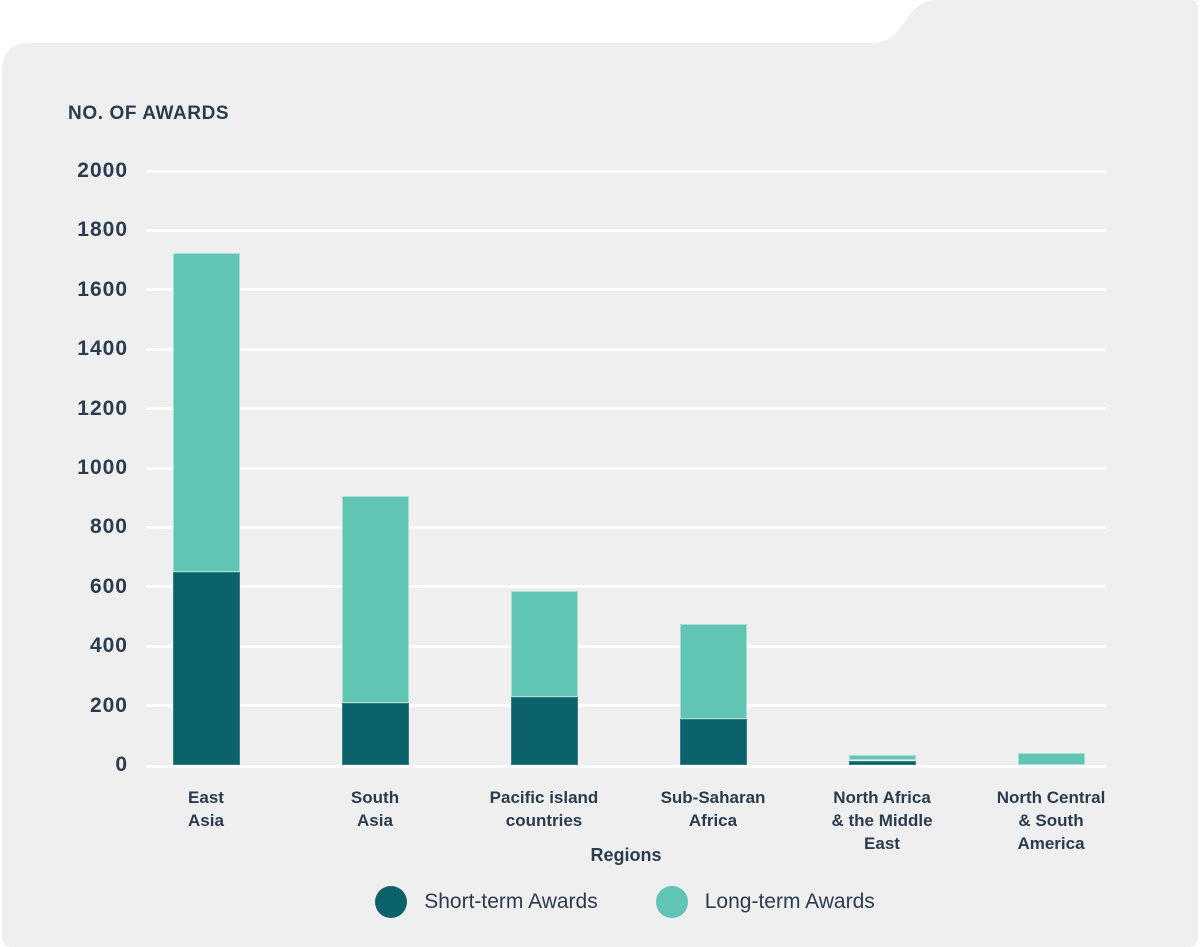 The image size is (1200, 947). What do you see at coordinates (375, 809) in the screenshot?
I see `x-category-label: South Asia` at bounding box center [375, 809].